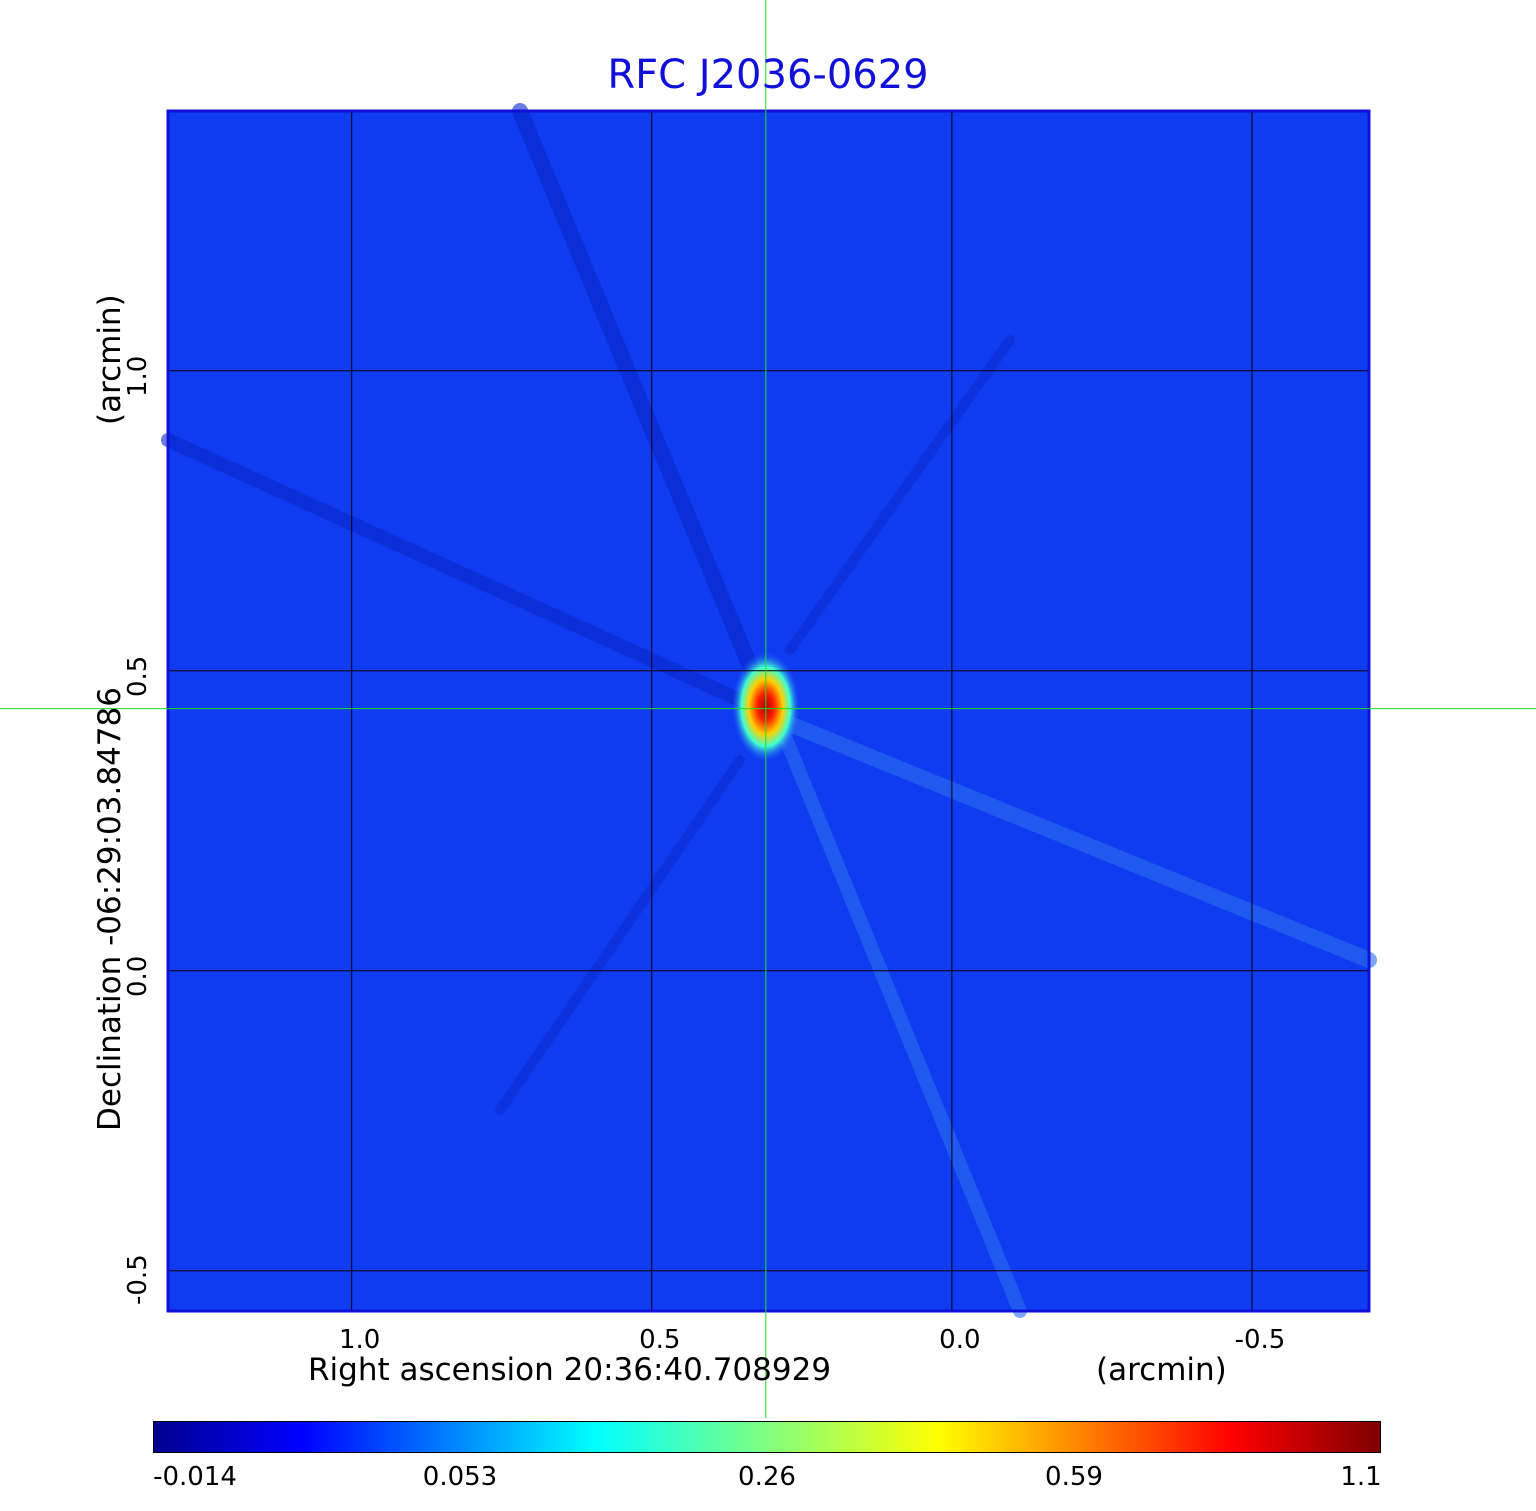 The image size is (1536, 1511). What do you see at coordinates (195, 1477) in the screenshot?
I see `colorbar-tick-label: -0.014` at bounding box center [195, 1477].